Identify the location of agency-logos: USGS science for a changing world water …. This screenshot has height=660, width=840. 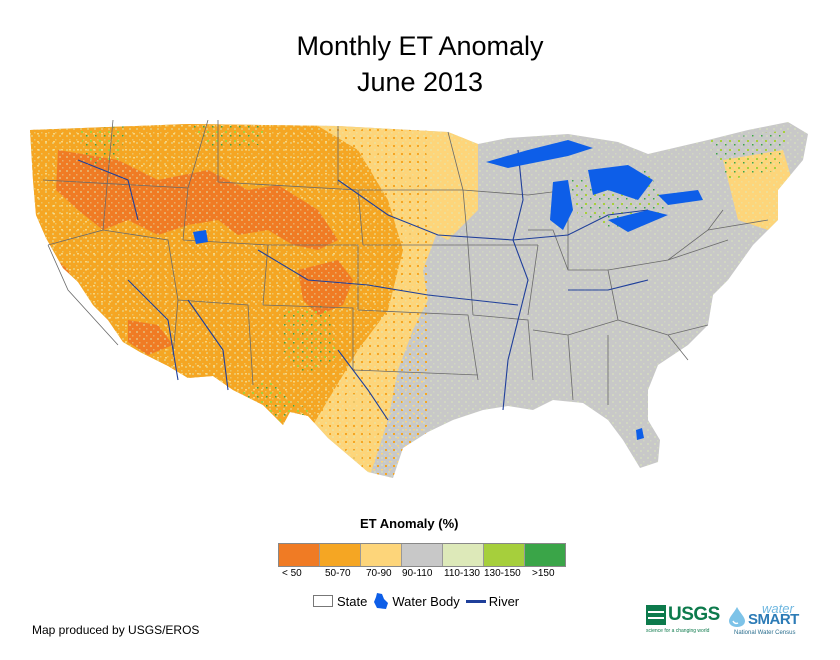
(731, 620).